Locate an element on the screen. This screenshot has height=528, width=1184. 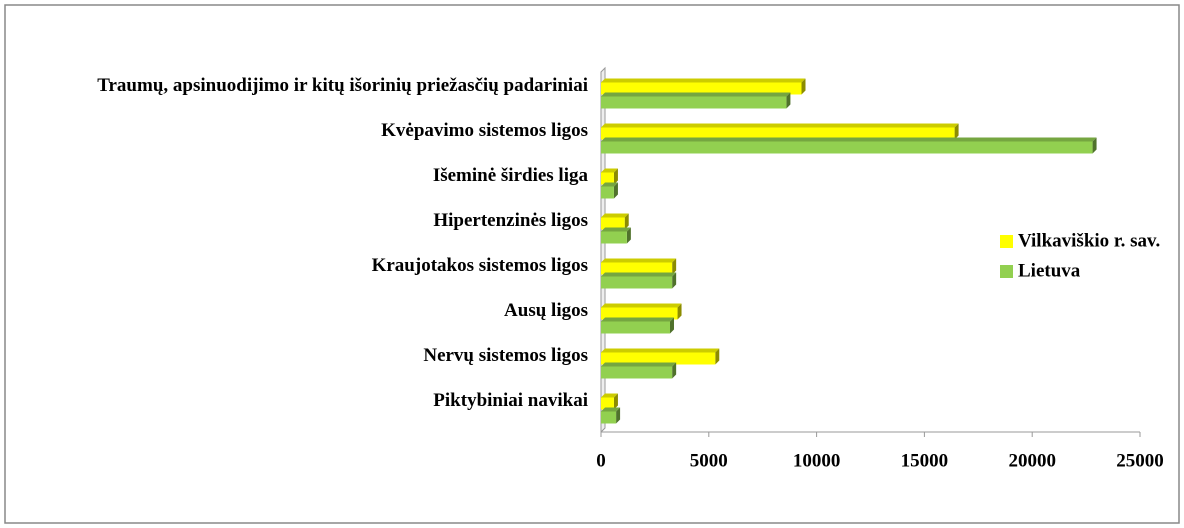
x-tick-label: 5000 is located at coordinates (709, 460).